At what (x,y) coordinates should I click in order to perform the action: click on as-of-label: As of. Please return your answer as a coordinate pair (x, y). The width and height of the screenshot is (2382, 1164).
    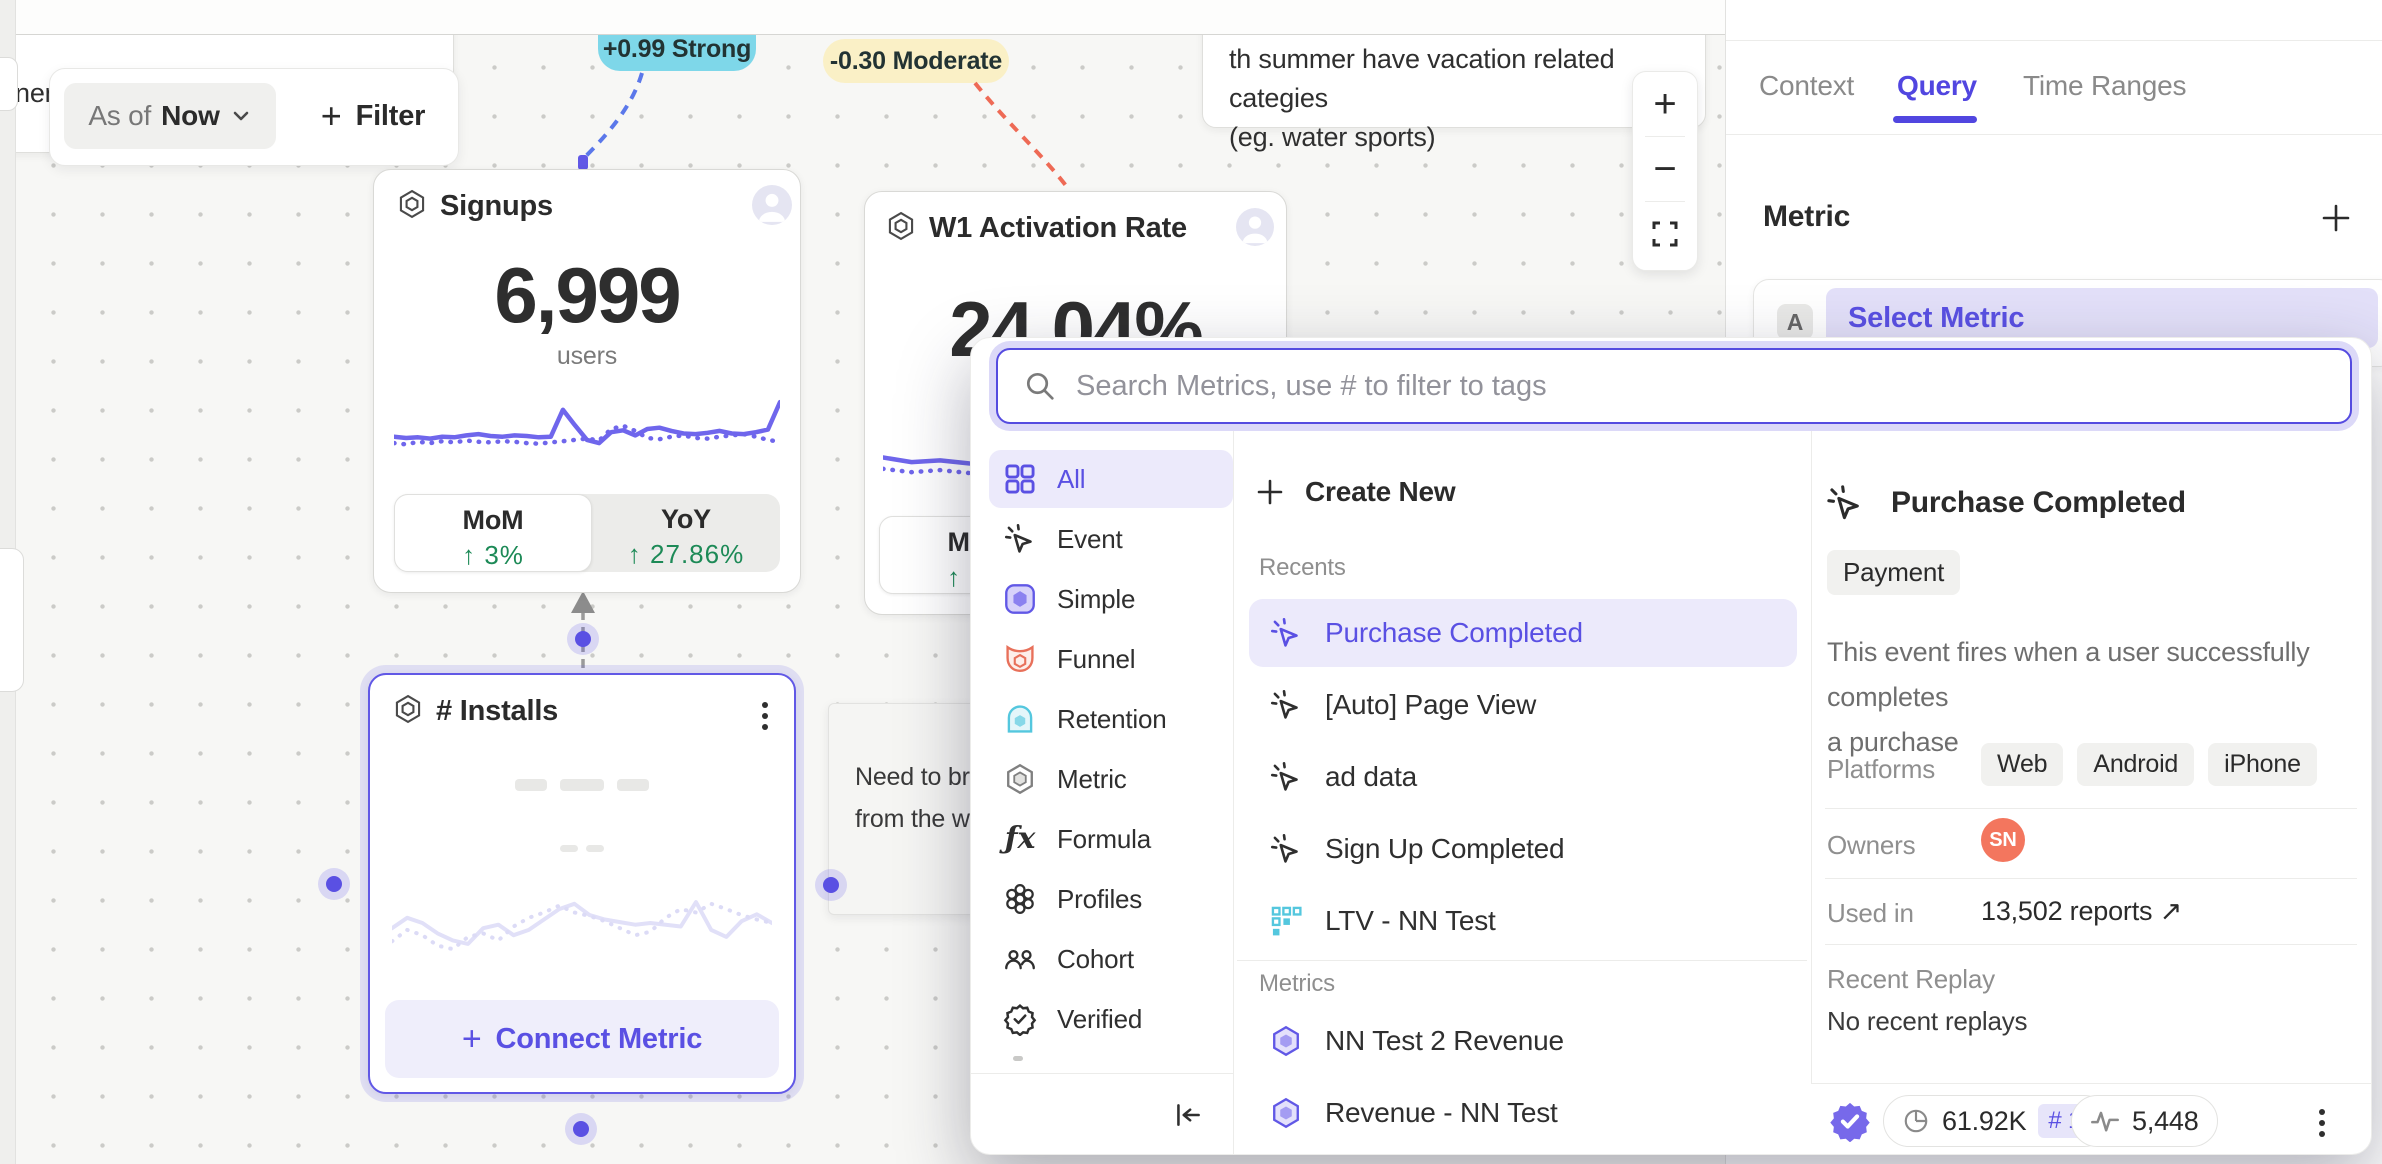
    Looking at the image, I should click on (120, 115).